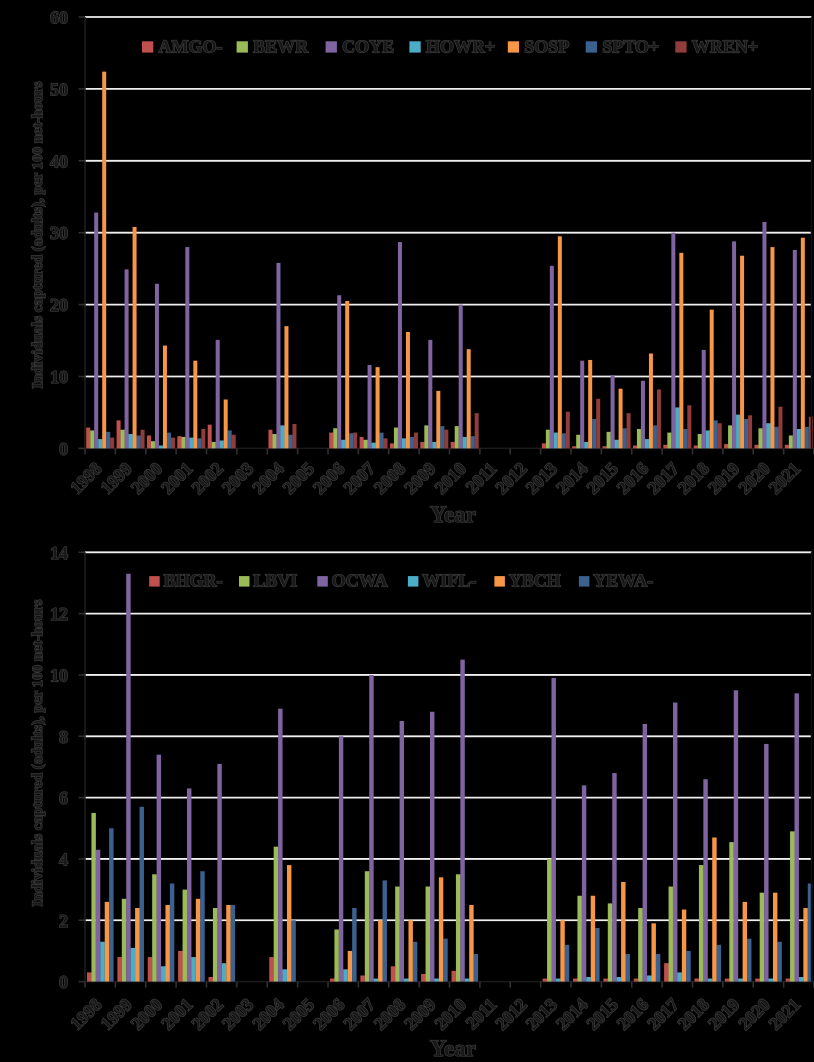  What do you see at coordinates (59, 553) in the screenshot?
I see `svg-text: 14` at bounding box center [59, 553].